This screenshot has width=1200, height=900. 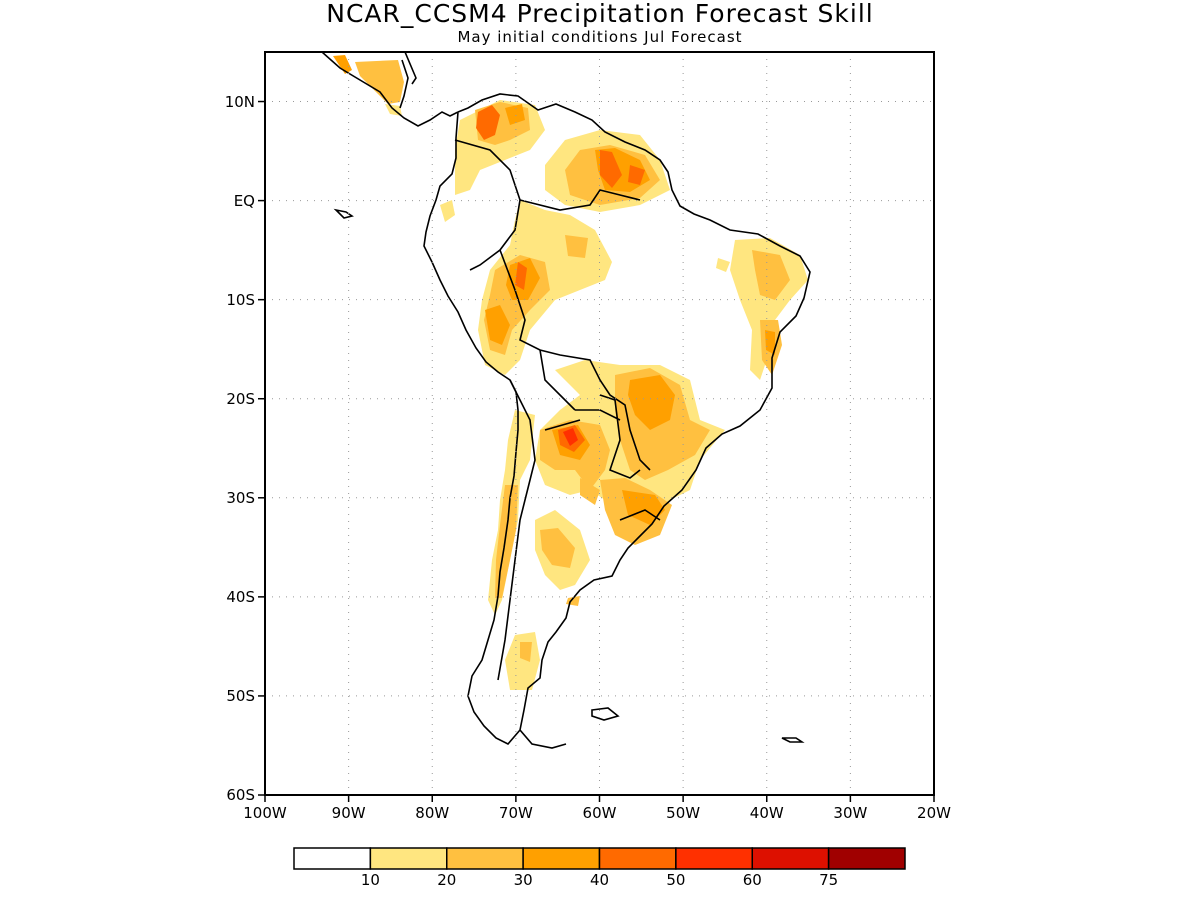 What do you see at coordinates (370, 880) in the screenshot?
I see `colorbar-label: 10` at bounding box center [370, 880].